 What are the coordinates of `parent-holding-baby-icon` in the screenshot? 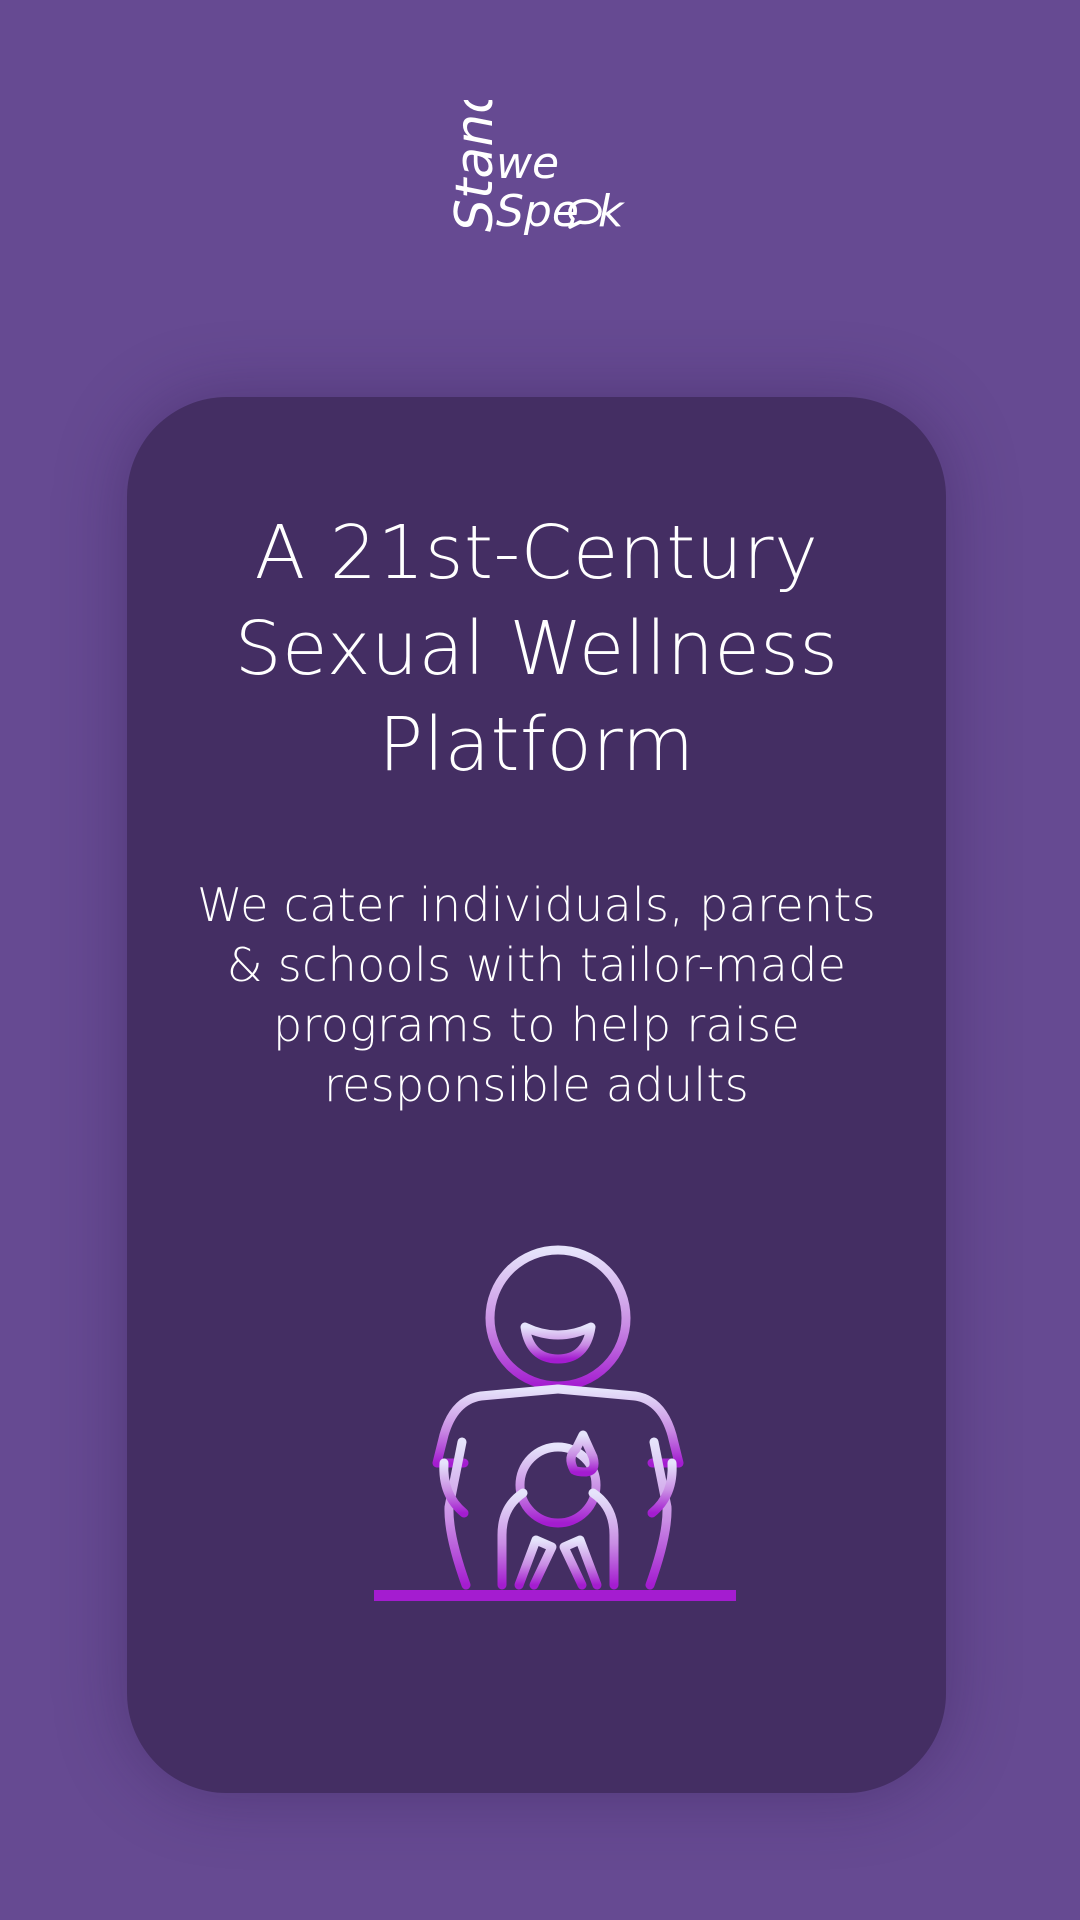 It's located at (558, 1430).